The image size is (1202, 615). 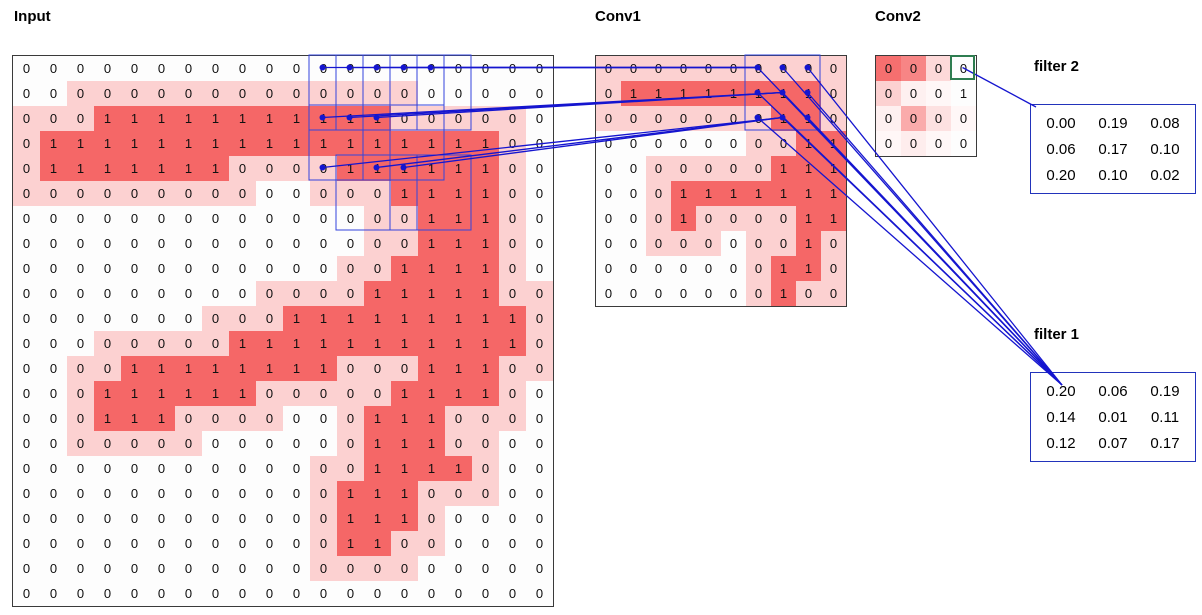 What do you see at coordinates (962, 67) in the screenshot?
I see `conv2-highlight-box` at bounding box center [962, 67].